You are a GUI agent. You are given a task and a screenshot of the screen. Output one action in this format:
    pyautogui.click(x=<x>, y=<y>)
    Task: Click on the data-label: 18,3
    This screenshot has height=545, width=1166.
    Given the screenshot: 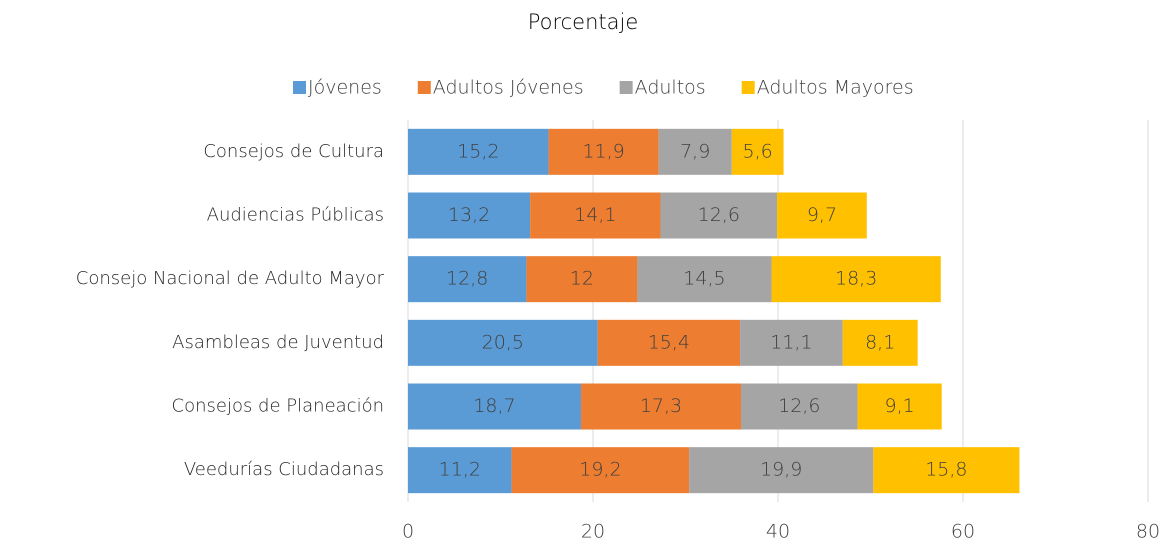 What is the action you would take?
    pyautogui.click(x=856, y=279)
    